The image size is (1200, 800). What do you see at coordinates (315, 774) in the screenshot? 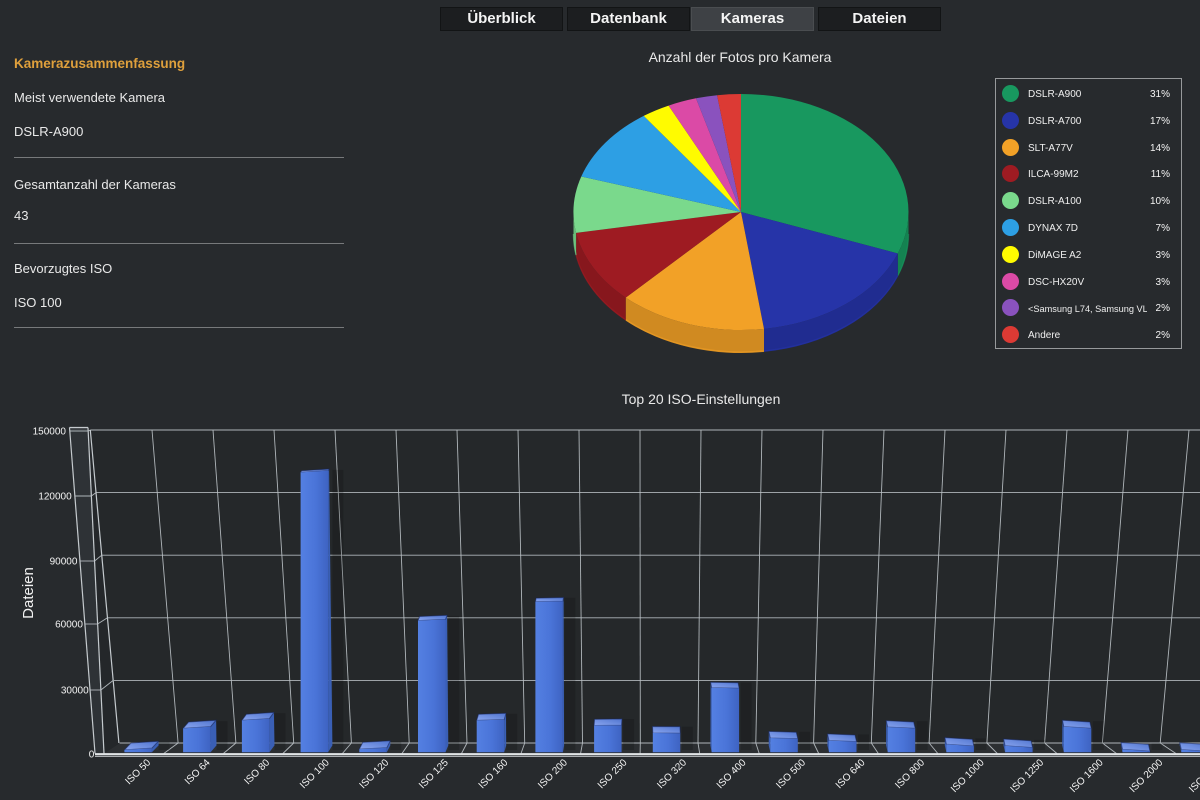
I see `svg-text: ISO 100` at bounding box center [315, 774].